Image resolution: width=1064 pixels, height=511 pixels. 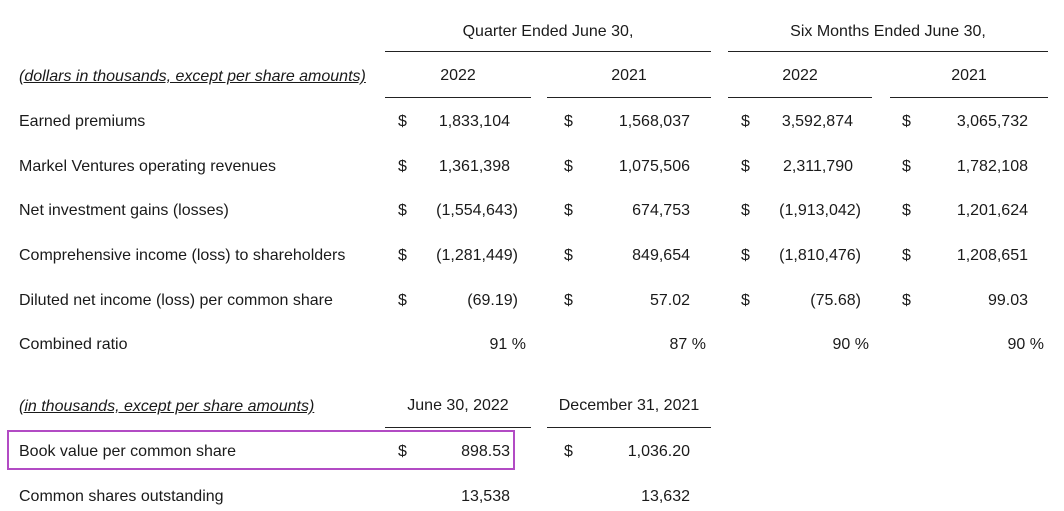 What do you see at coordinates (661, 255) in the screenshot?
I see `cell-value: 849,654` at bounding box center [661, 255].